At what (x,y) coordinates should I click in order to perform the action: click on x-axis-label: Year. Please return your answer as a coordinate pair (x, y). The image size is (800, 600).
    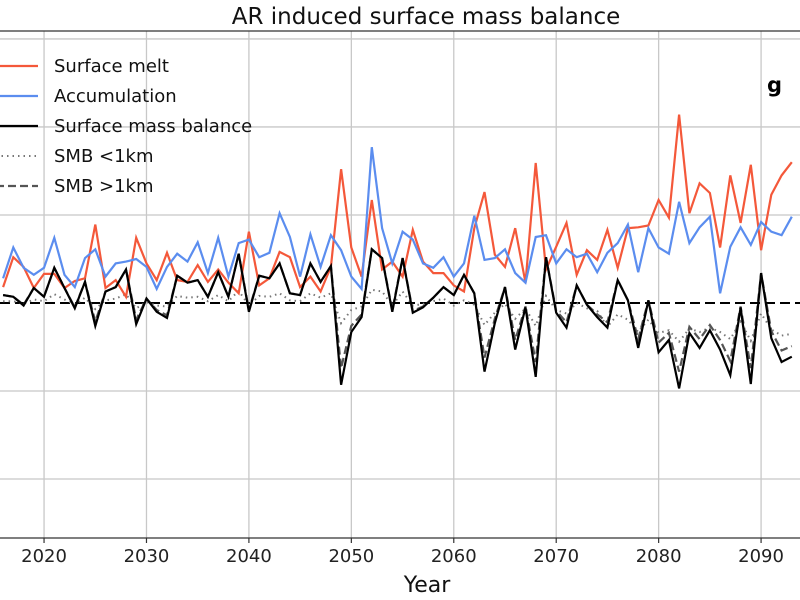
    Looking at the image, I should click on (427, 585).